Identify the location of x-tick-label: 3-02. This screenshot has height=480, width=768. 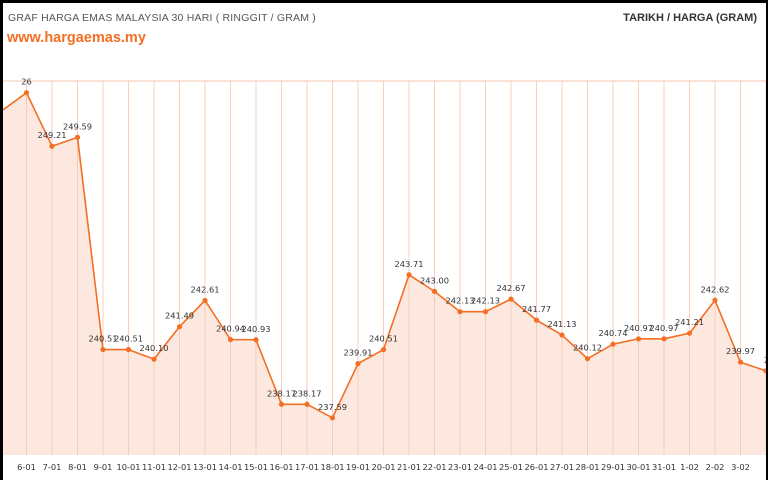
(740, 467).